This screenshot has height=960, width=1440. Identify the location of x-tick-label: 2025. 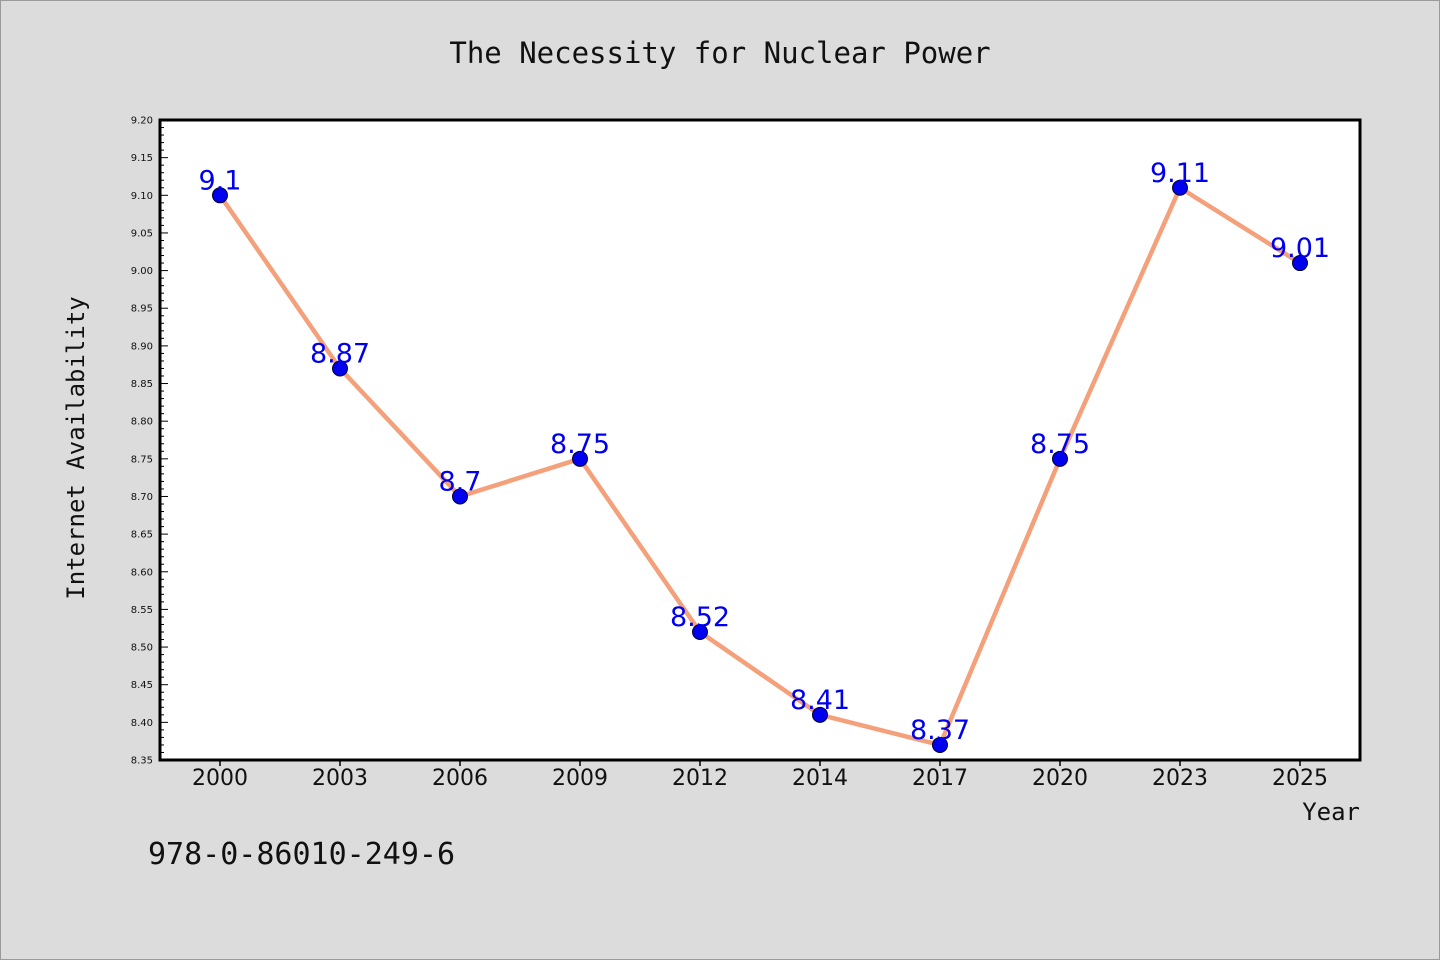
(1300, 778).